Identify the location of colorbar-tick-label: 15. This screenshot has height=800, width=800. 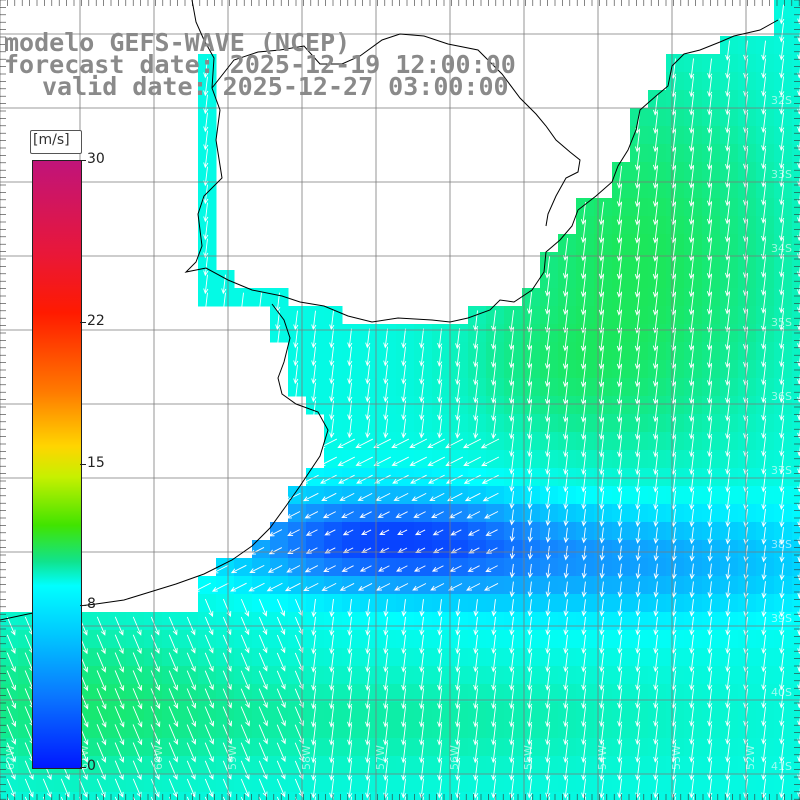
(96, 462).